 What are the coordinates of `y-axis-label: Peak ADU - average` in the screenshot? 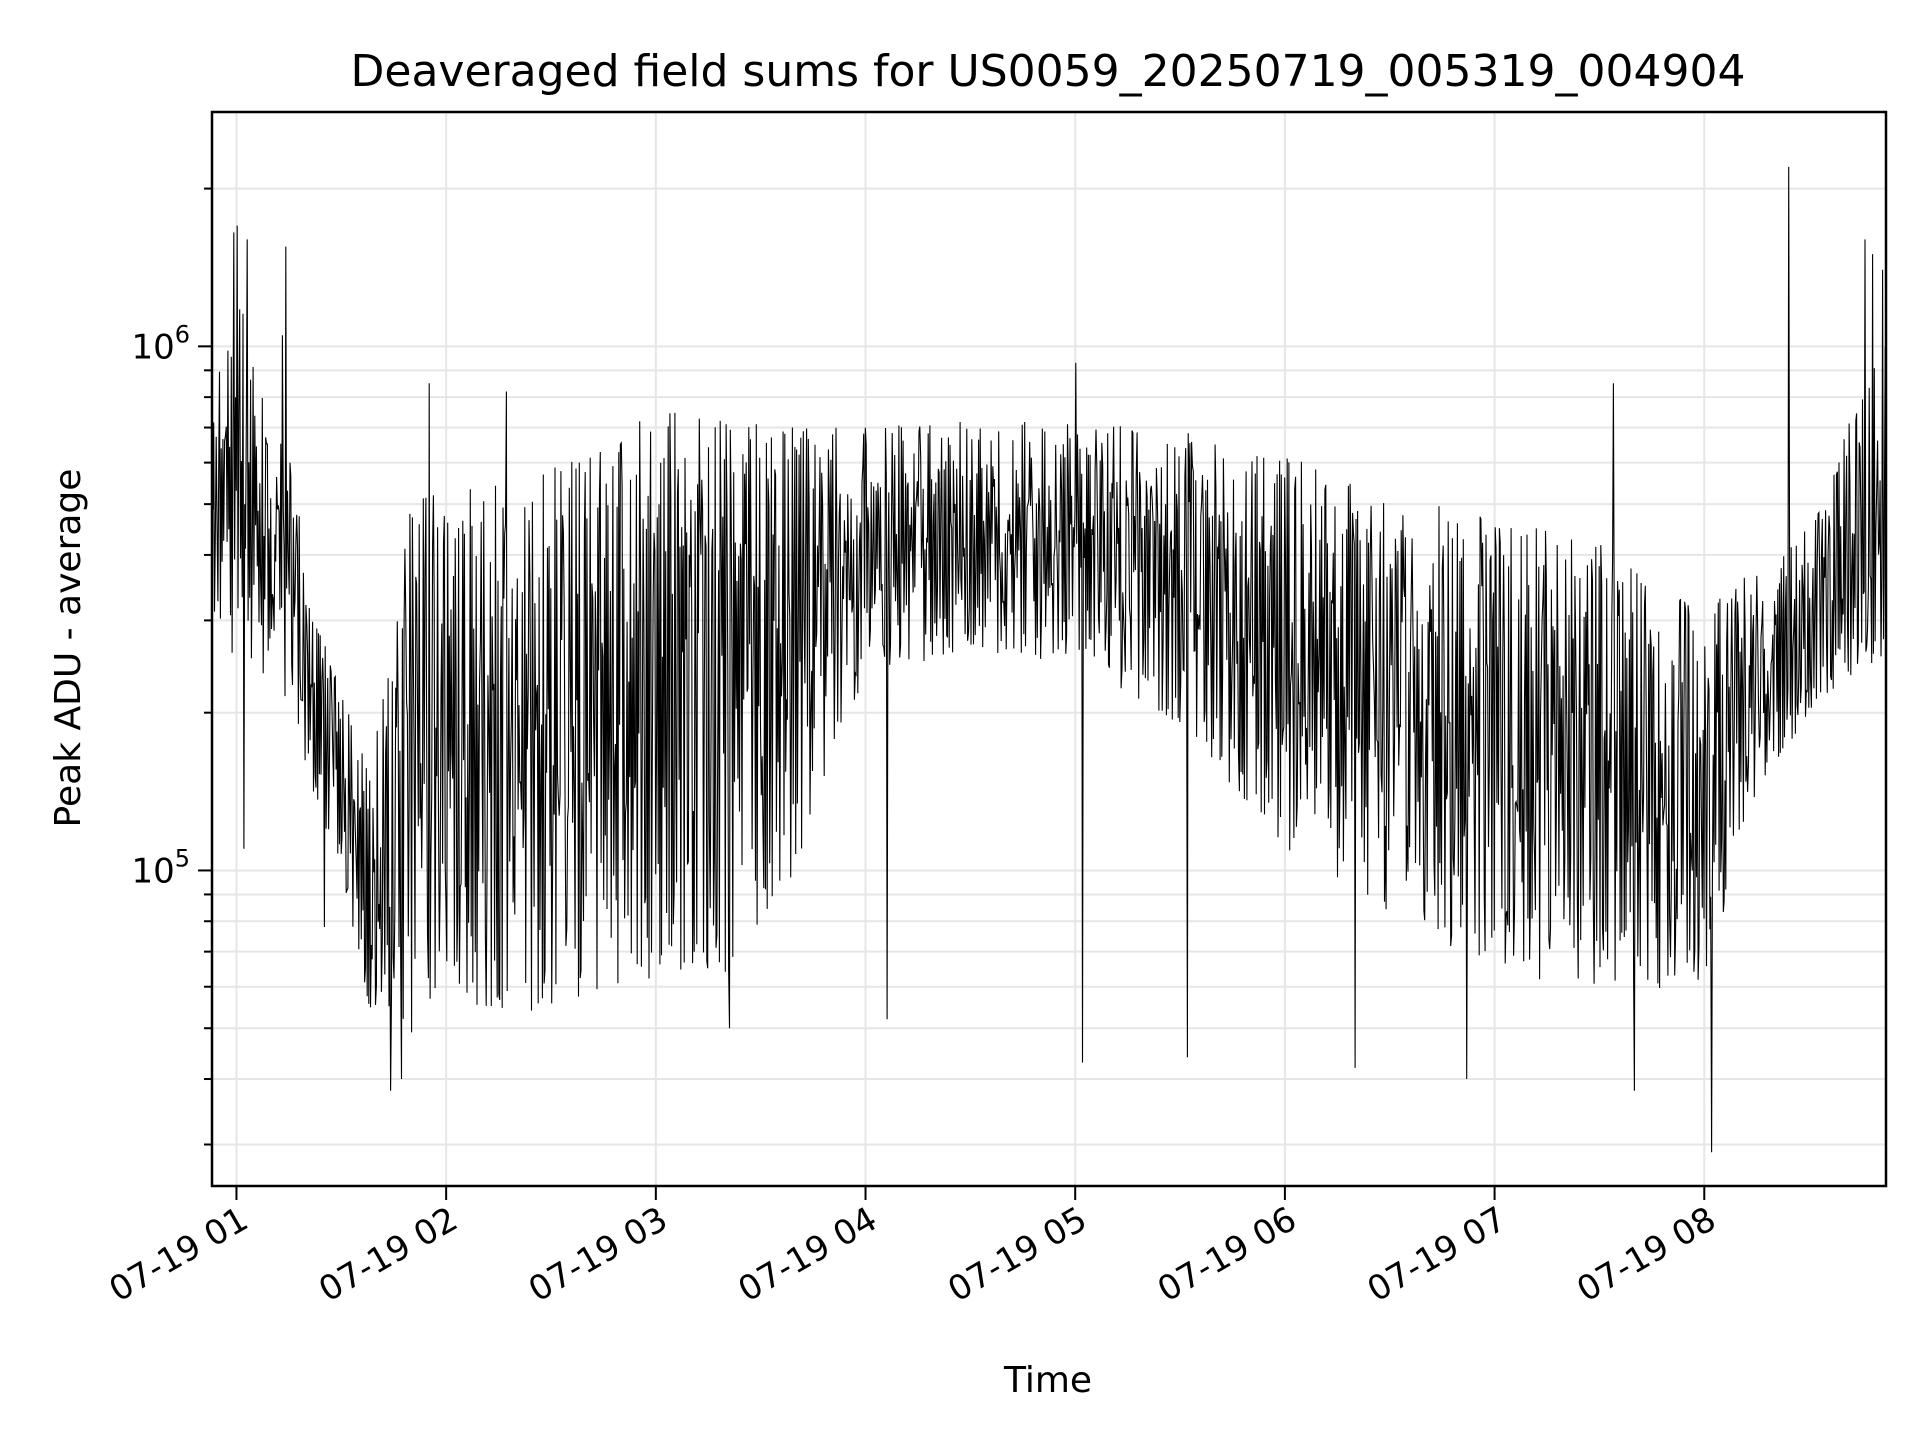 It's located at (68, 648).